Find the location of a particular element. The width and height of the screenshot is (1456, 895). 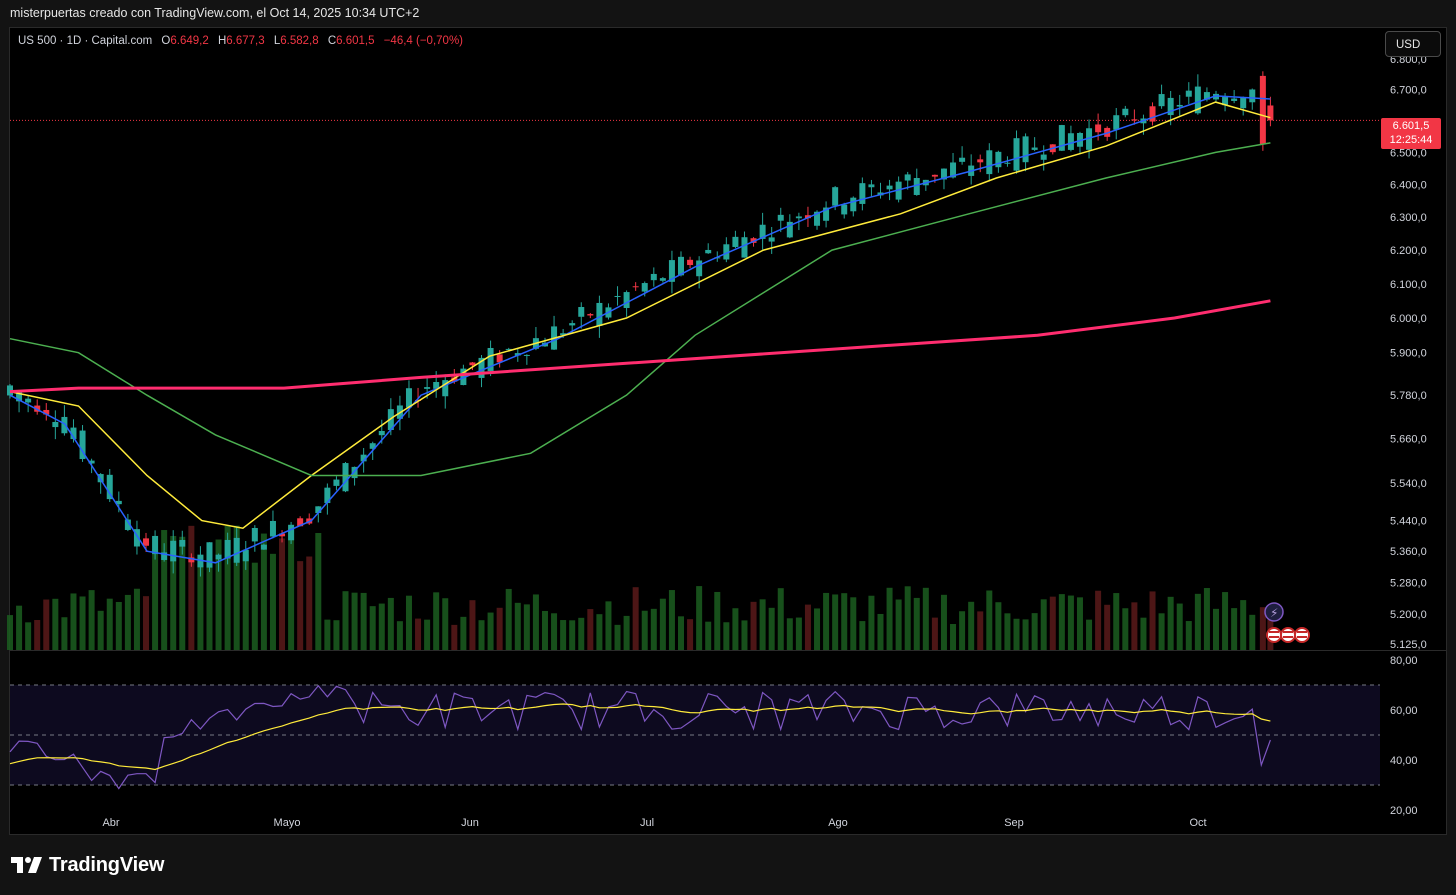

price-axis-tick: 6.800,0 is located at coordinates (1408, 60).